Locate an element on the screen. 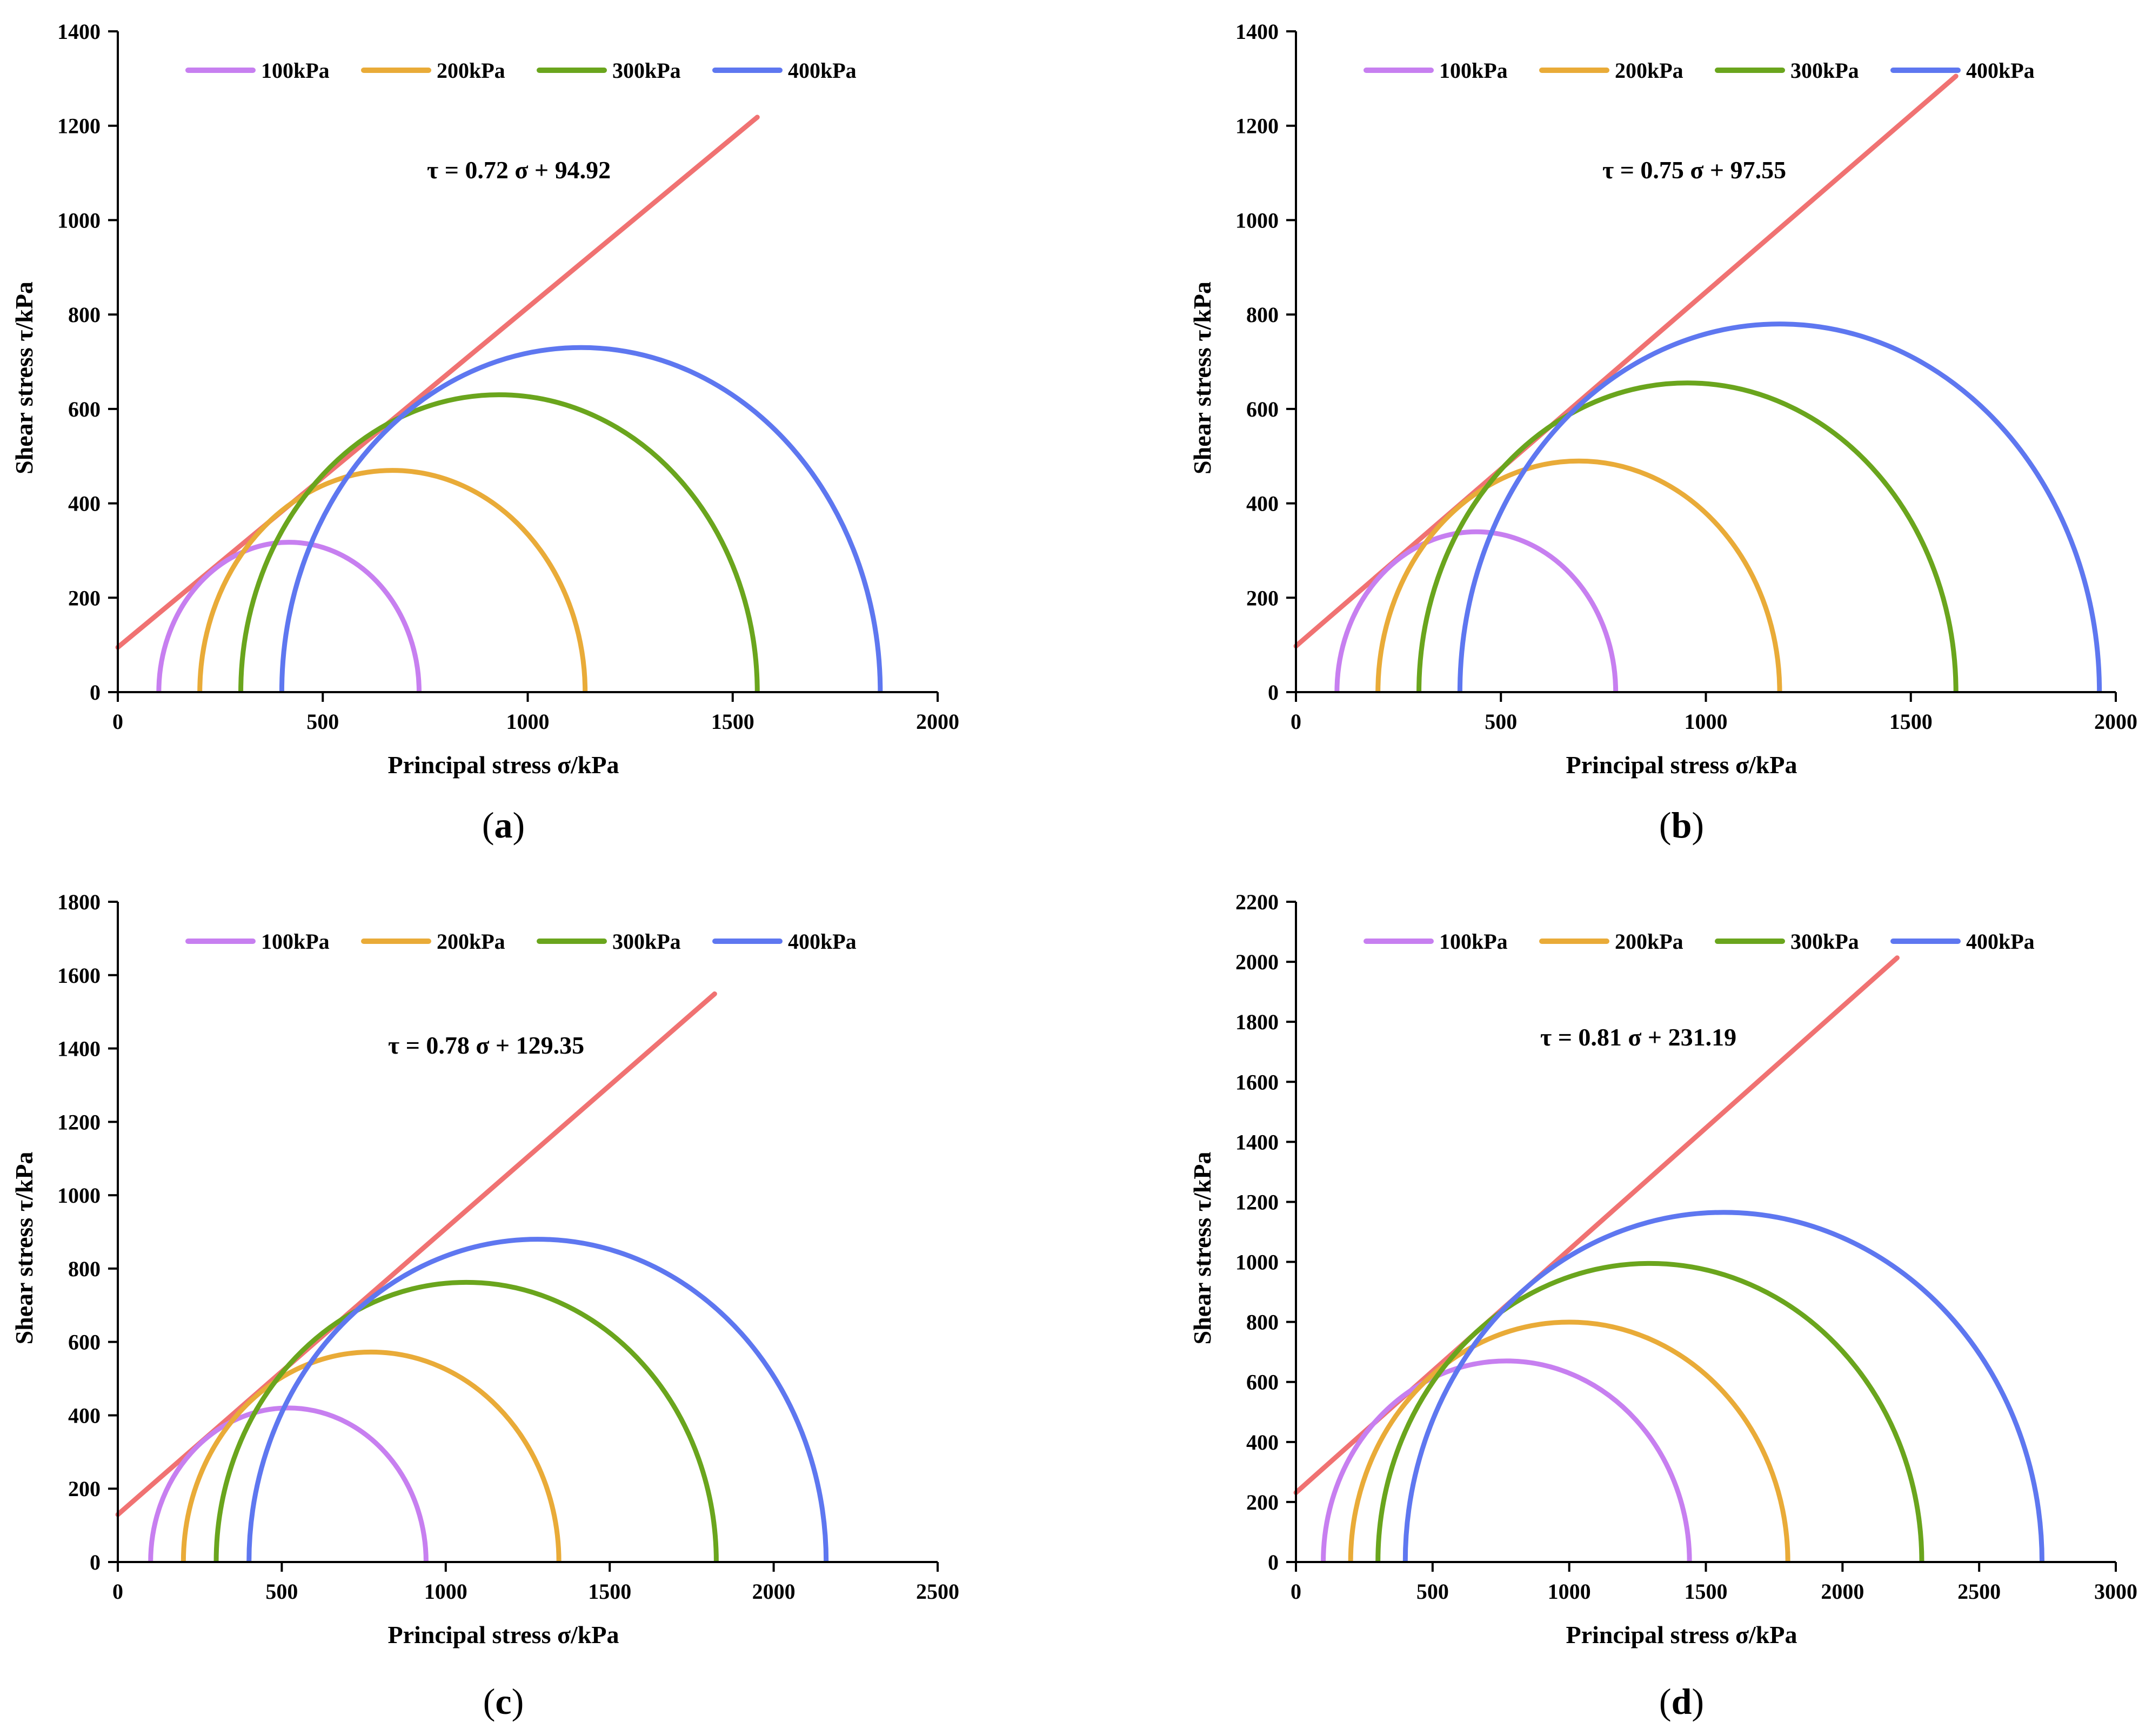 The height and width of the screenshot is (1736, 2152). x-axis-title-b: Principal stress σ/kPa is located at coordinates (1681, 765).